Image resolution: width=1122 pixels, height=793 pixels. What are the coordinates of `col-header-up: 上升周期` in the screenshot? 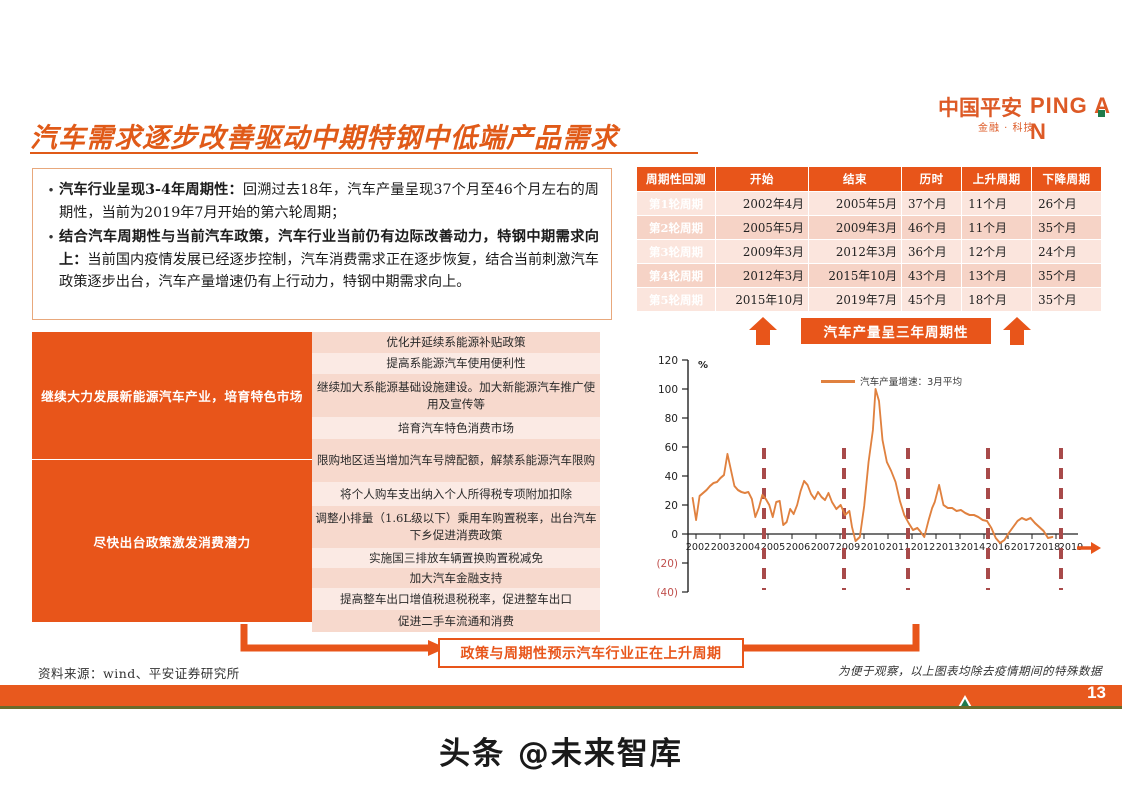 It's located at (997, 179).